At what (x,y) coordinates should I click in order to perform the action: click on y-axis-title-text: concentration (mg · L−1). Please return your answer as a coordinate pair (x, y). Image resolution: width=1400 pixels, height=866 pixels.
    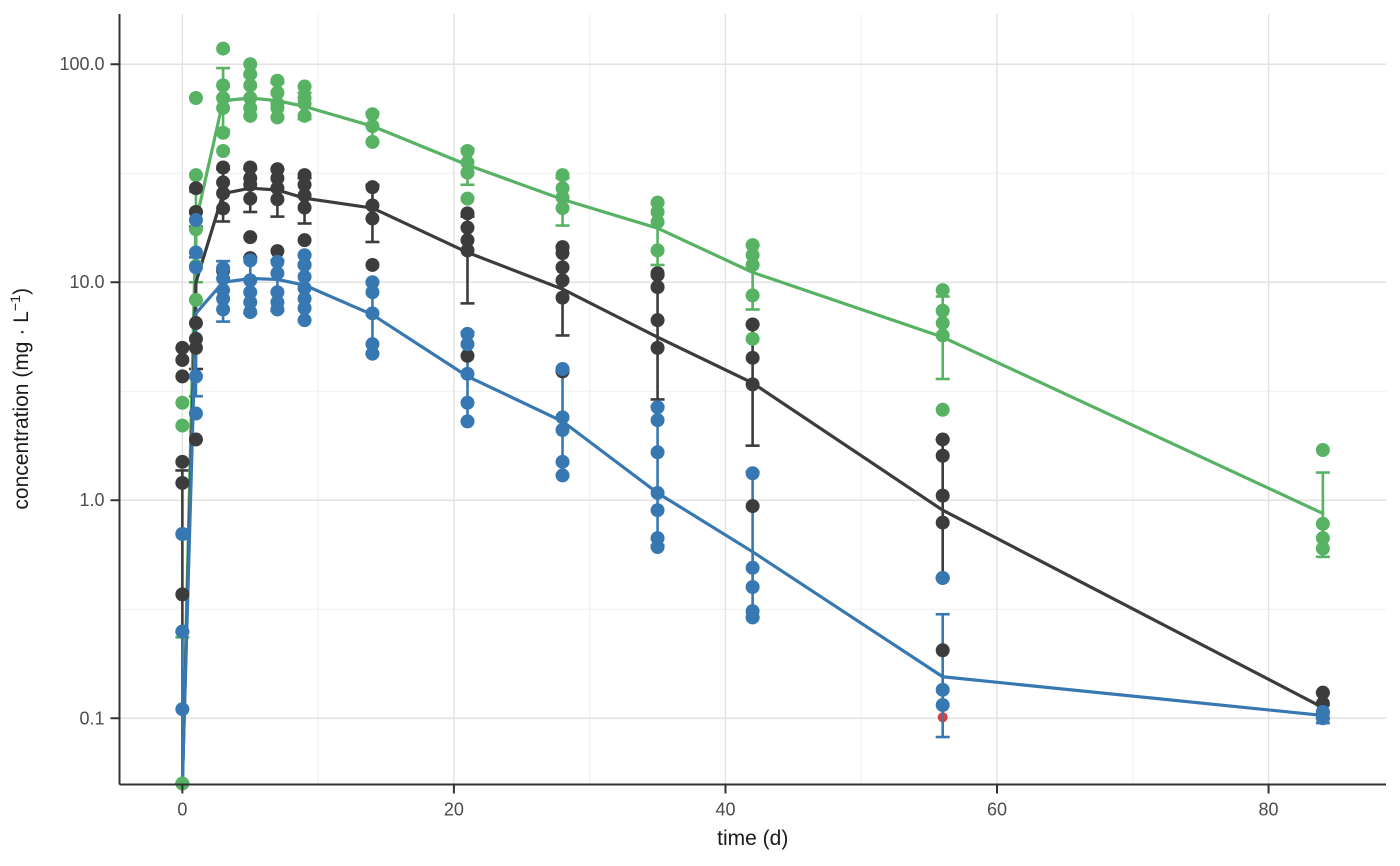
    Looking at the image, I should click on (20, 399).